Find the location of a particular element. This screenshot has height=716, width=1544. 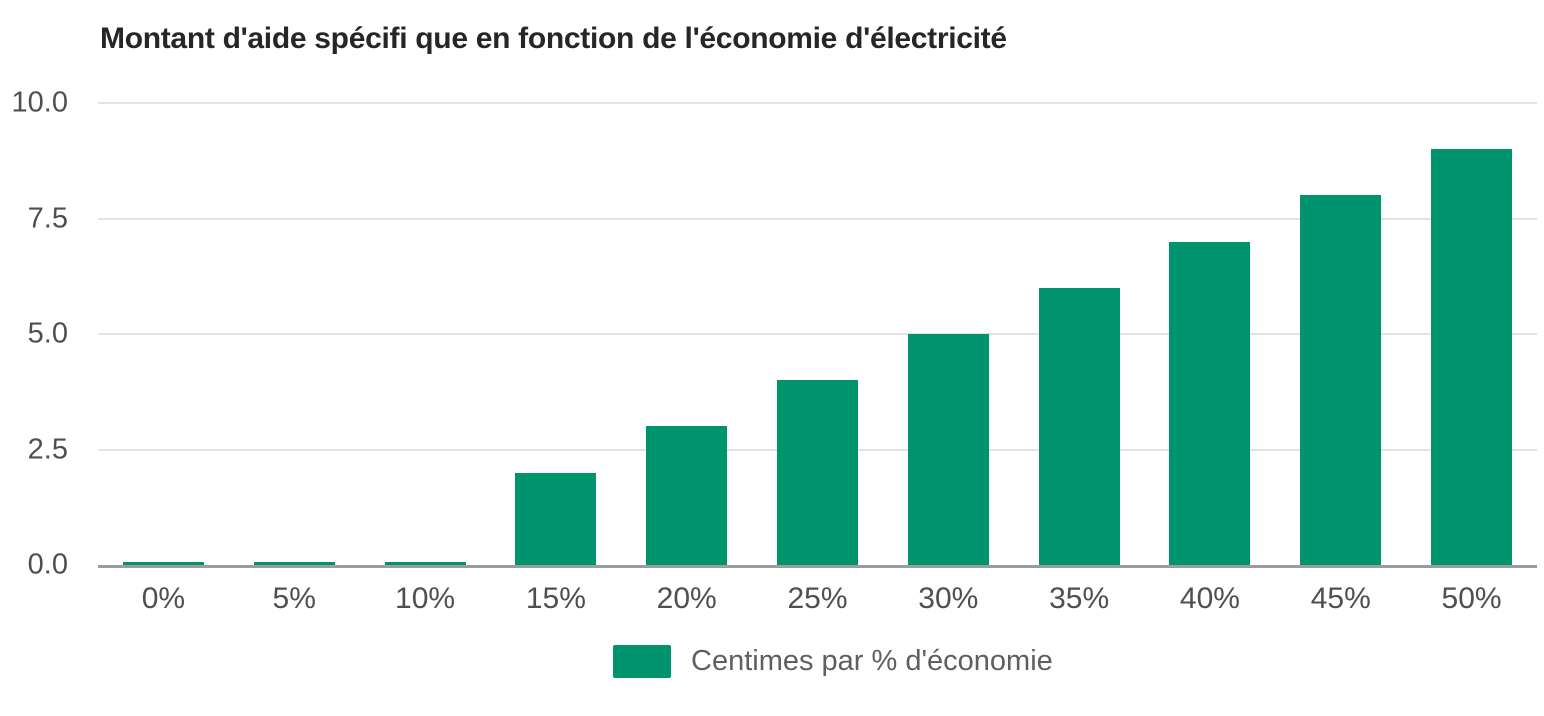

legend: Centimes par % d'économie is located at coordinates (833, 661).